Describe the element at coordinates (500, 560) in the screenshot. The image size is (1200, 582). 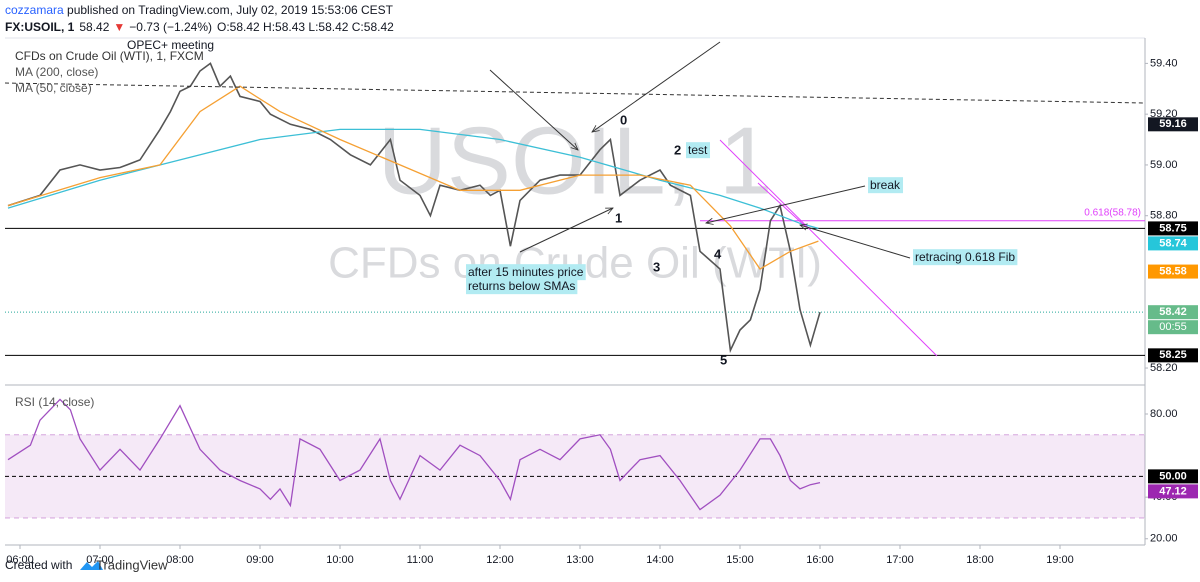
I see `x-tick-label: 12:00` at that location.